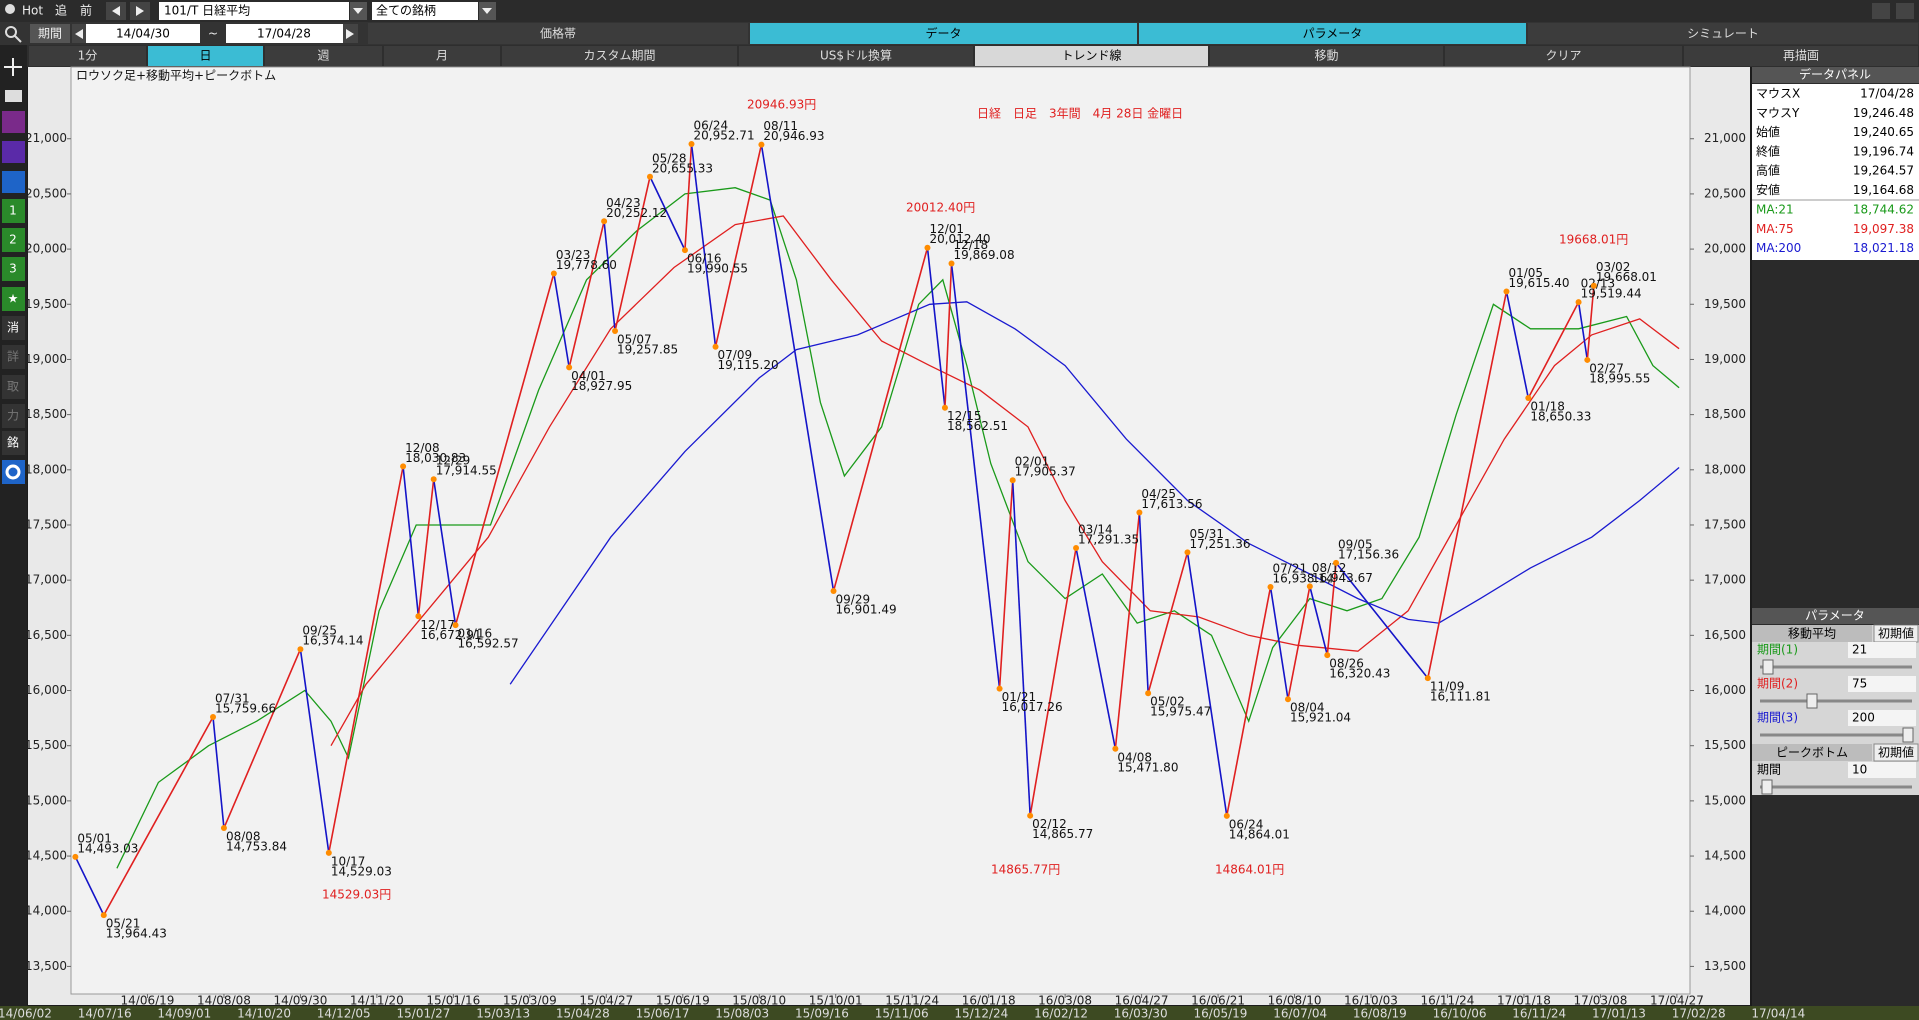 This screenshot has height=1020, width=1919. I want to click on sidebar-label: 1, so click(13, 211).